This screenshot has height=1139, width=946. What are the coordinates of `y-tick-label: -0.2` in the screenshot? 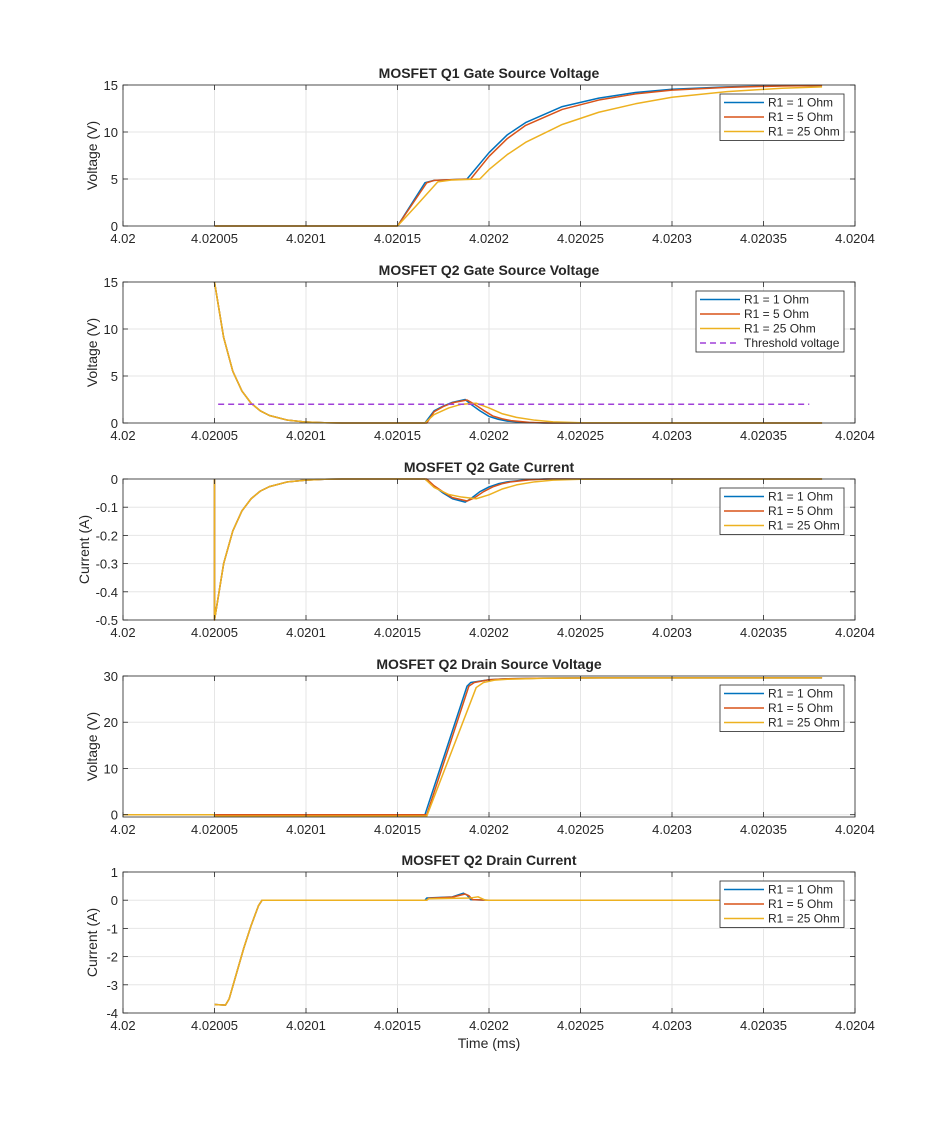 It's located at (107, 535).